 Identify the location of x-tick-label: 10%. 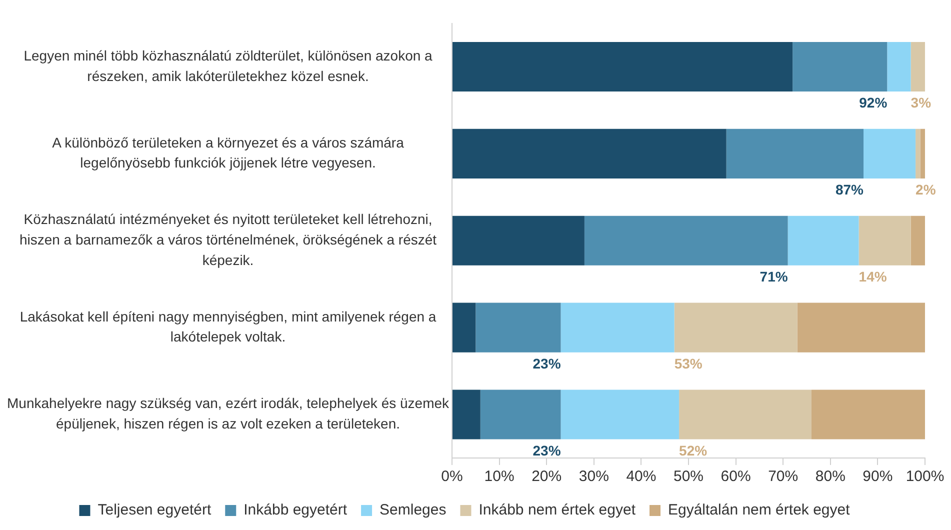
(499, 477).